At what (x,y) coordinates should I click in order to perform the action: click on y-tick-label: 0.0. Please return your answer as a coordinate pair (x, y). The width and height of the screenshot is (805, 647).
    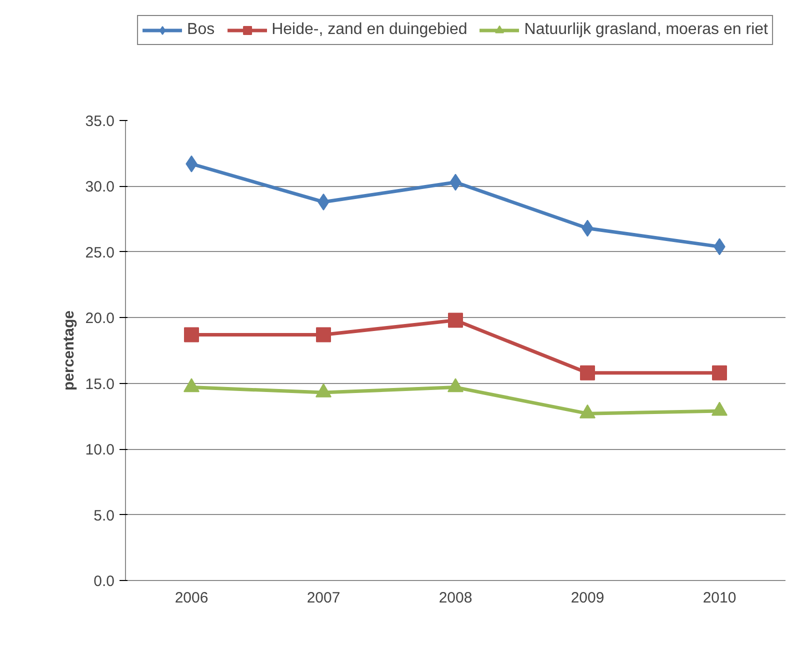
    Looking at the image, I should click on (104, 581).